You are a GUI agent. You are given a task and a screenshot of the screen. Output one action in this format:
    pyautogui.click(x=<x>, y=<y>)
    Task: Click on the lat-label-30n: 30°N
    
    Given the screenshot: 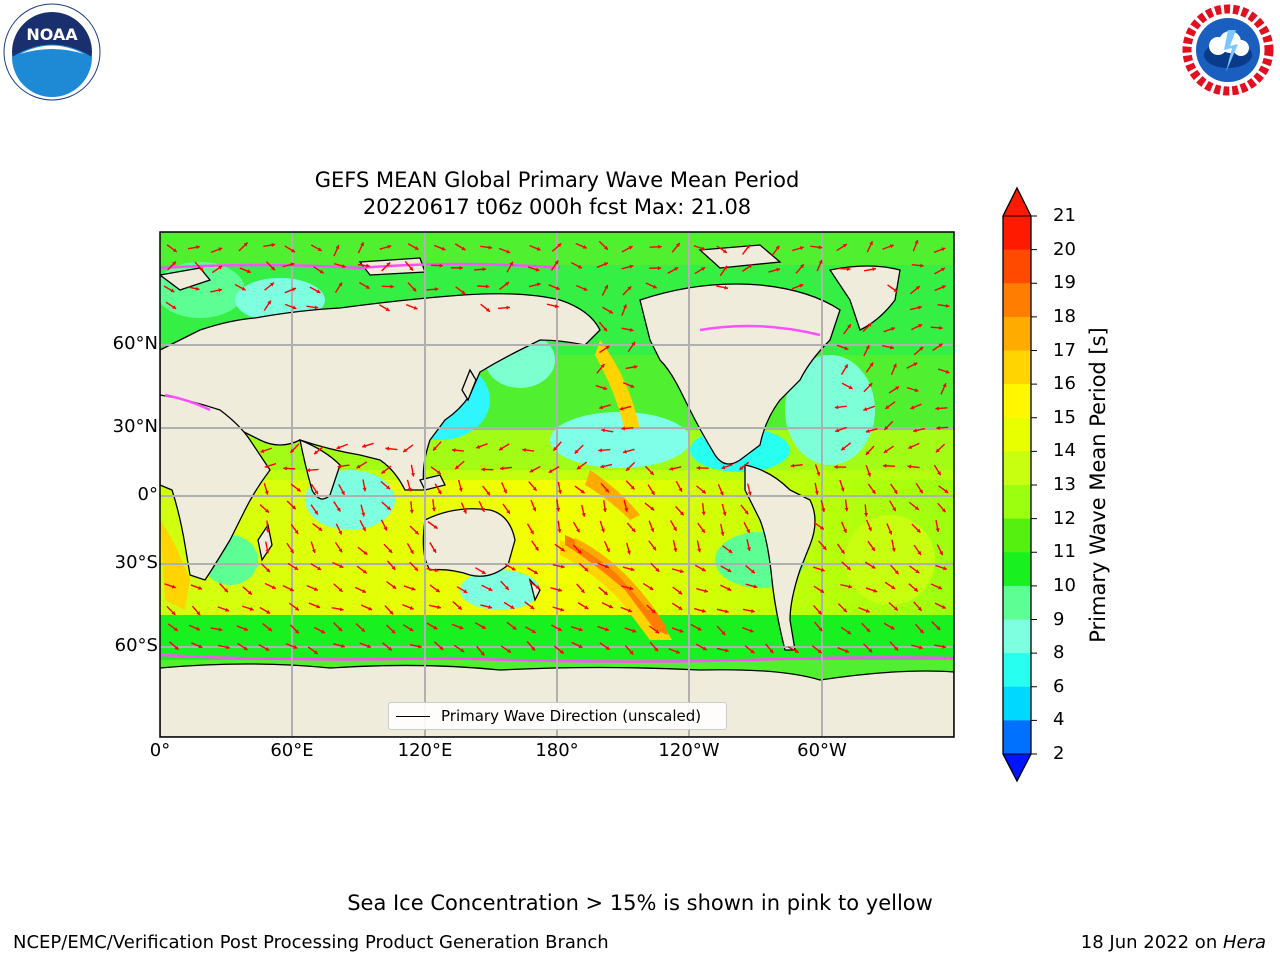 What is the action you would take?
    pyautogui.click(x=135, y=426)
    